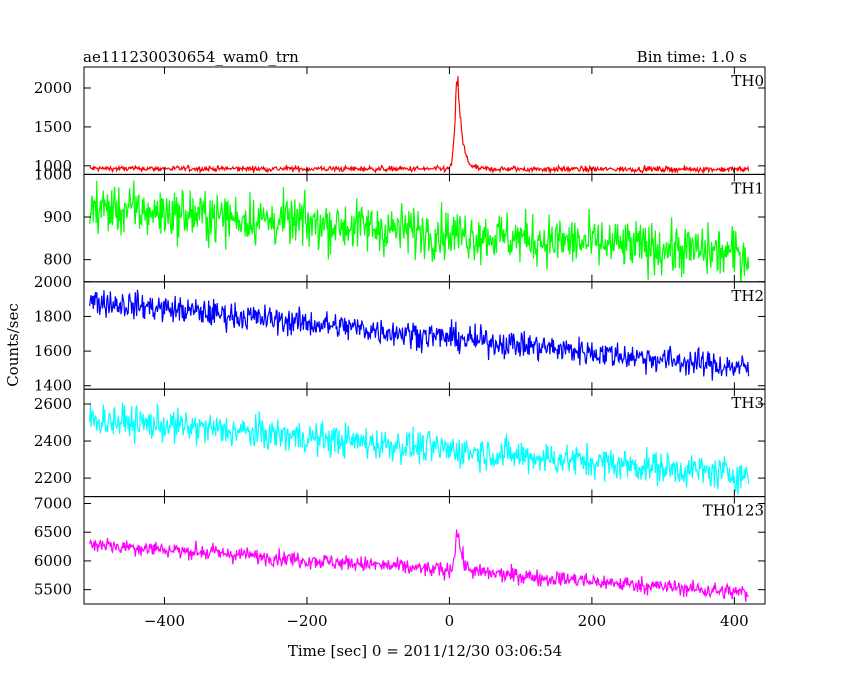 Image resolution: width=850 pixels, height=680 pixels. What do you see at coordinates (747, 403) in the screenshot?
I see `panel-label-th3: TH3` at bounding box center [747, 403].